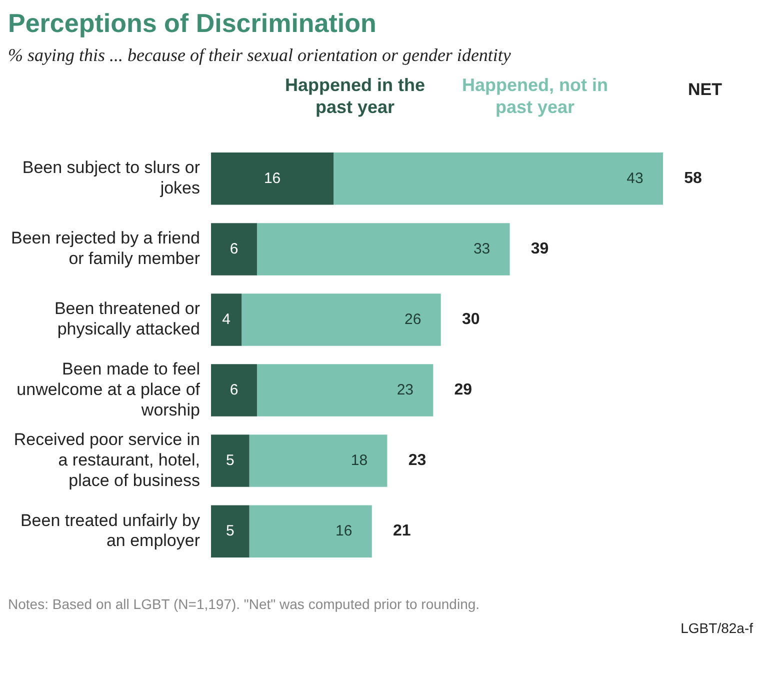  What do you see at coordinates (193, 23) in the screenshot?
I see `chart-title: Perceptions of Discrimination` at bounding box center [193, 23].